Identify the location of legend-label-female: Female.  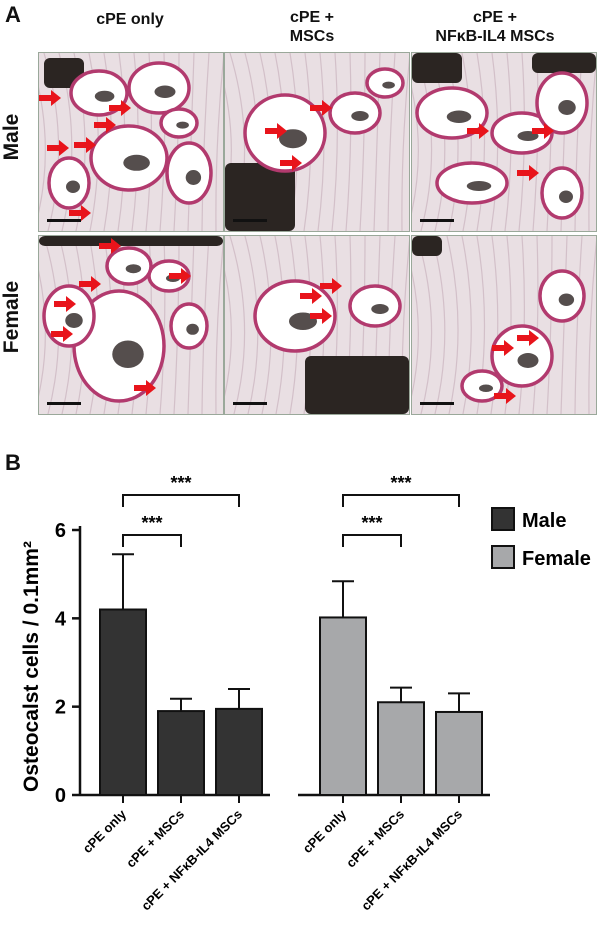
(556, 559).